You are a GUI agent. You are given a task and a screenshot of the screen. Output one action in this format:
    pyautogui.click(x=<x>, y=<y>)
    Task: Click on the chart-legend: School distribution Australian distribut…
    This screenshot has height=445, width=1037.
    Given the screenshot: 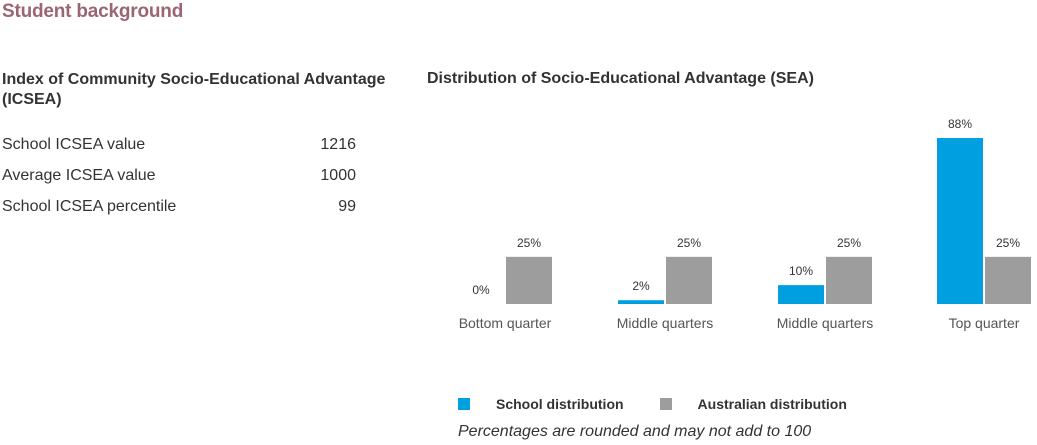 What is the action you would take?
    pyautogui.click(x=652, y=404)
    